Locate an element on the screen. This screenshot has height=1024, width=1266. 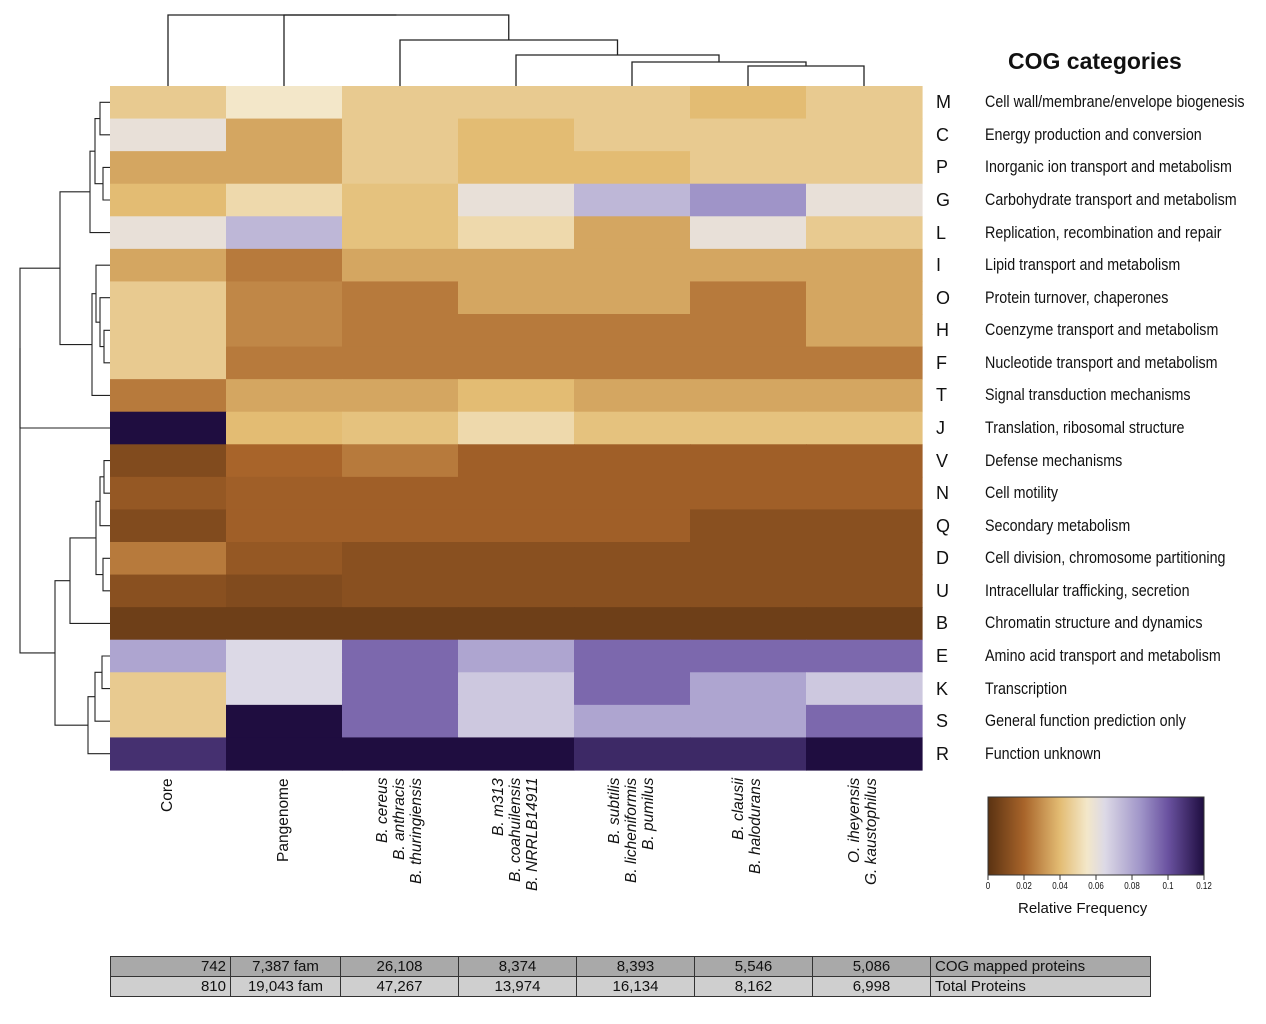
heatmap-cell-I-g5 is located at coordinates (632, 265).